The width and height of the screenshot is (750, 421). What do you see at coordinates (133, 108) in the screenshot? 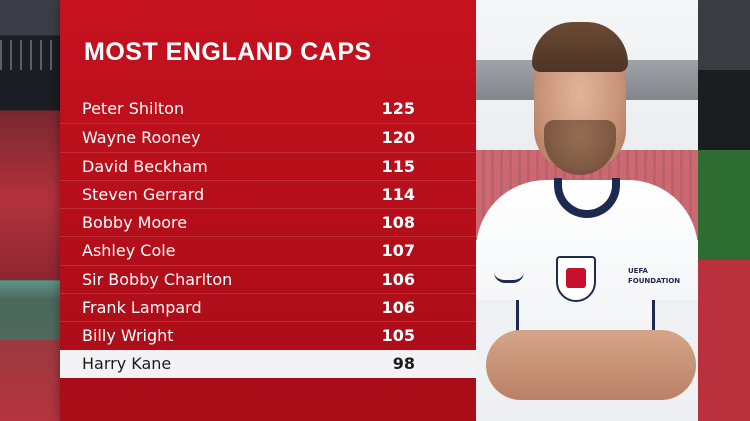
I see `player-name: Peter Shilton` at bounding box center [133, 108].